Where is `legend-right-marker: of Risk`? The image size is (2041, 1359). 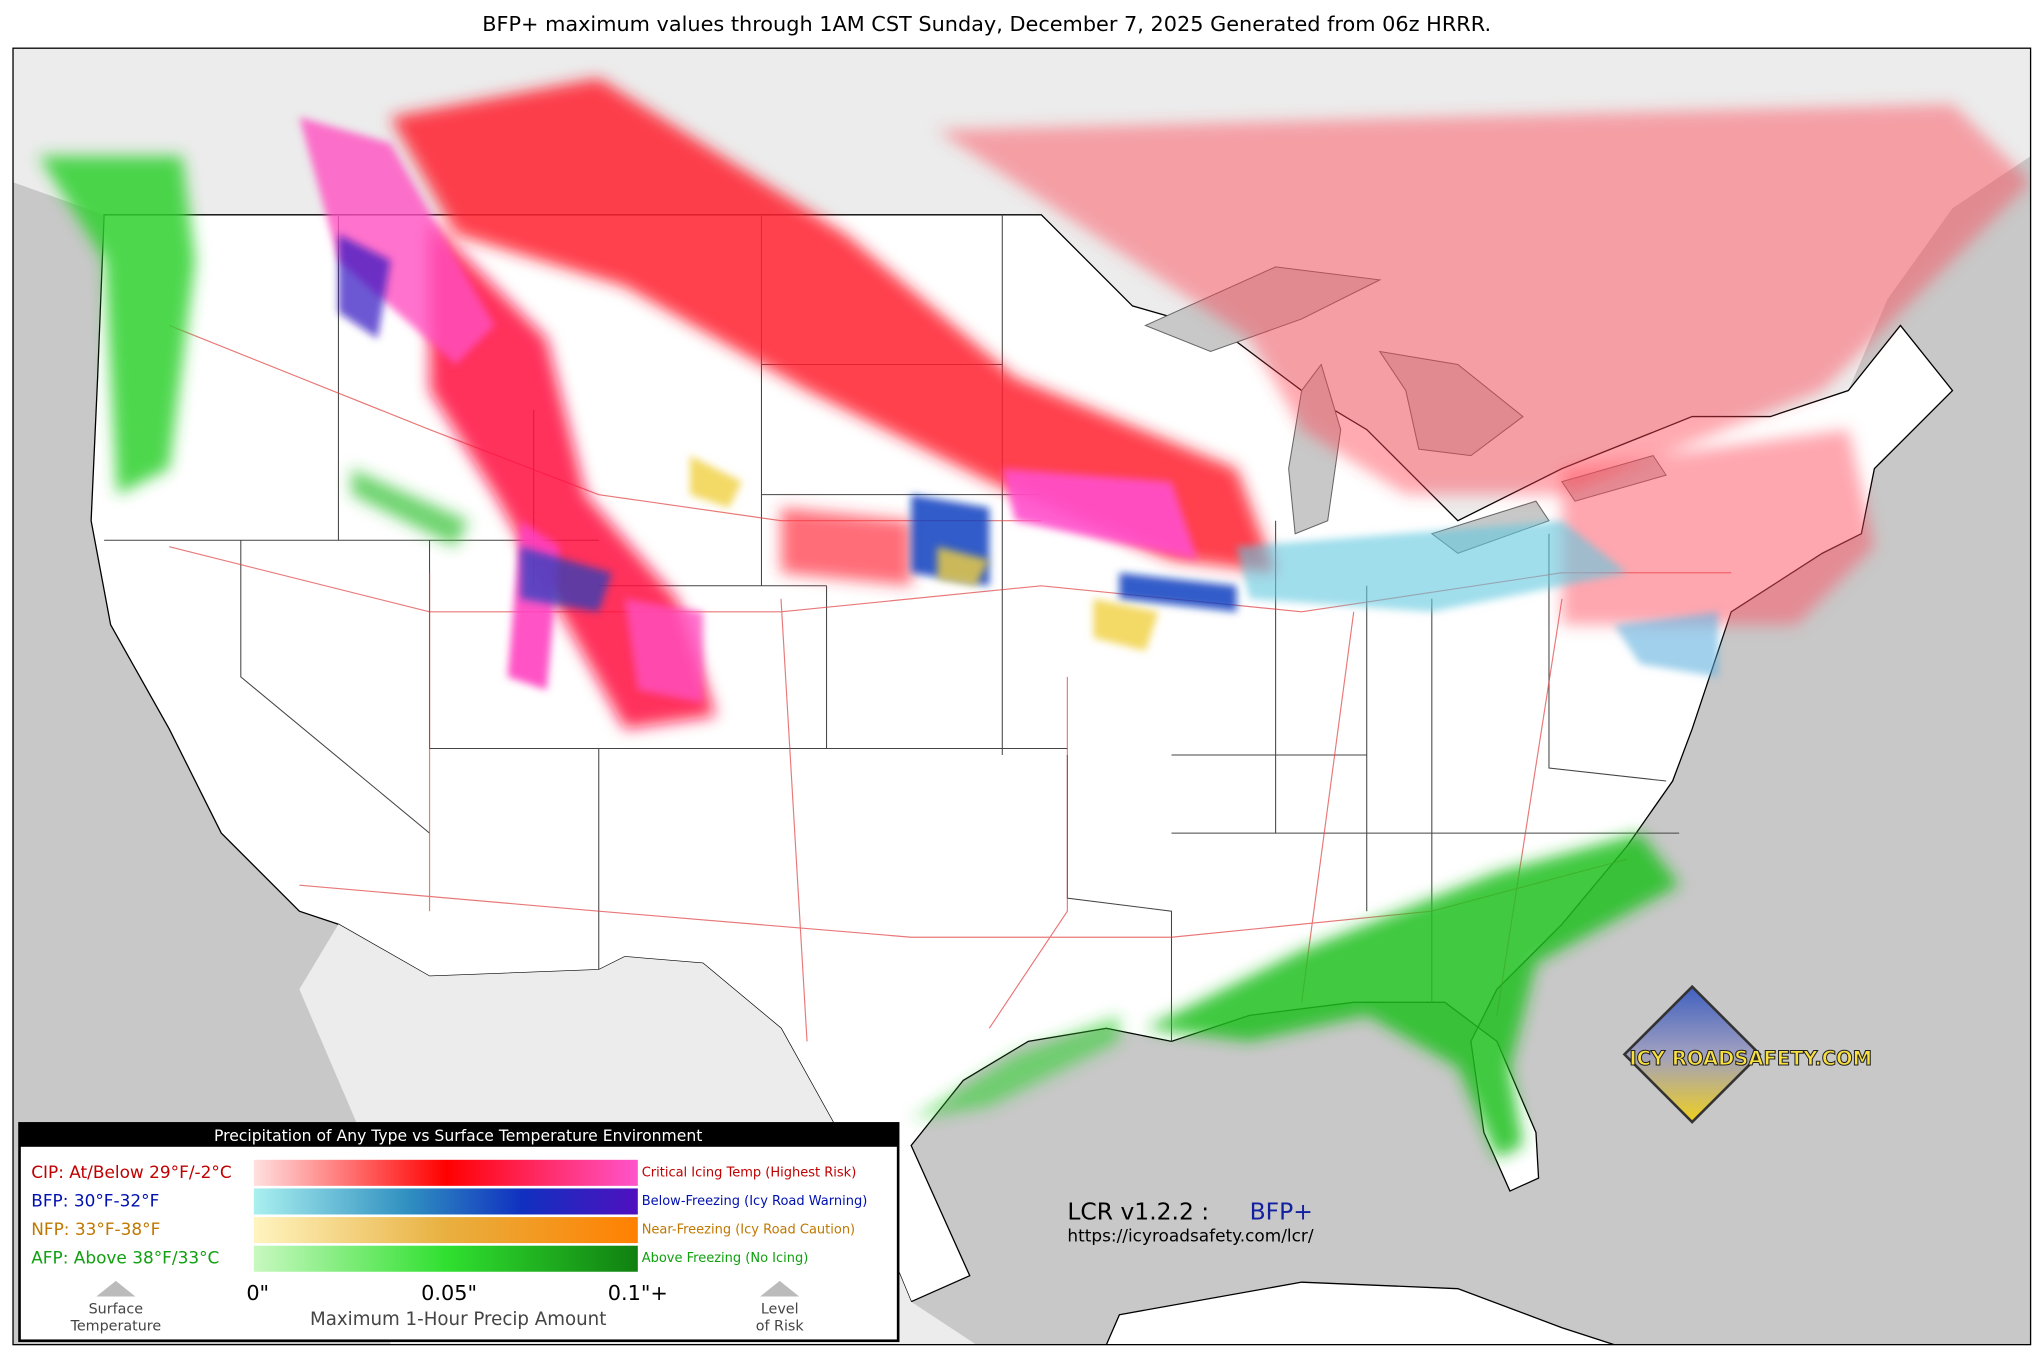
legend-right-marker: of Risk is located at coordinates (780, 1326).